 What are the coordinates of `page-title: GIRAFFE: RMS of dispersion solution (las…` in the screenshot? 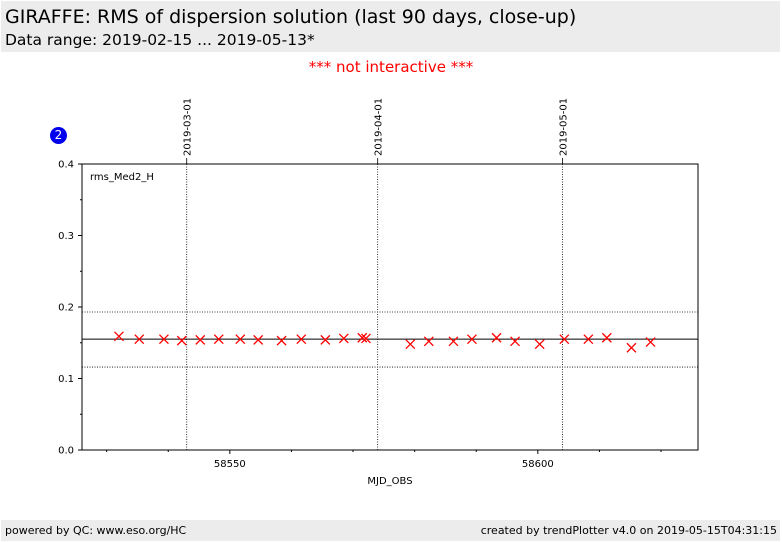 It's located at (291, 17).